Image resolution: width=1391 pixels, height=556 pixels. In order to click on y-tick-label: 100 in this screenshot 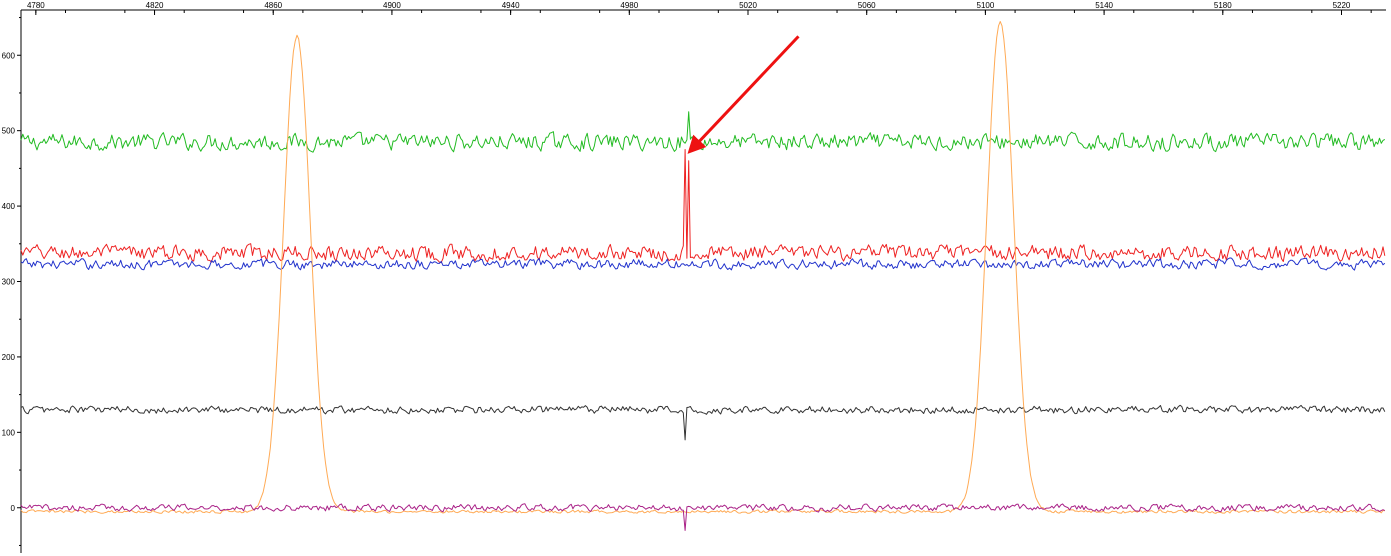, I will do `click(9, 432)`.